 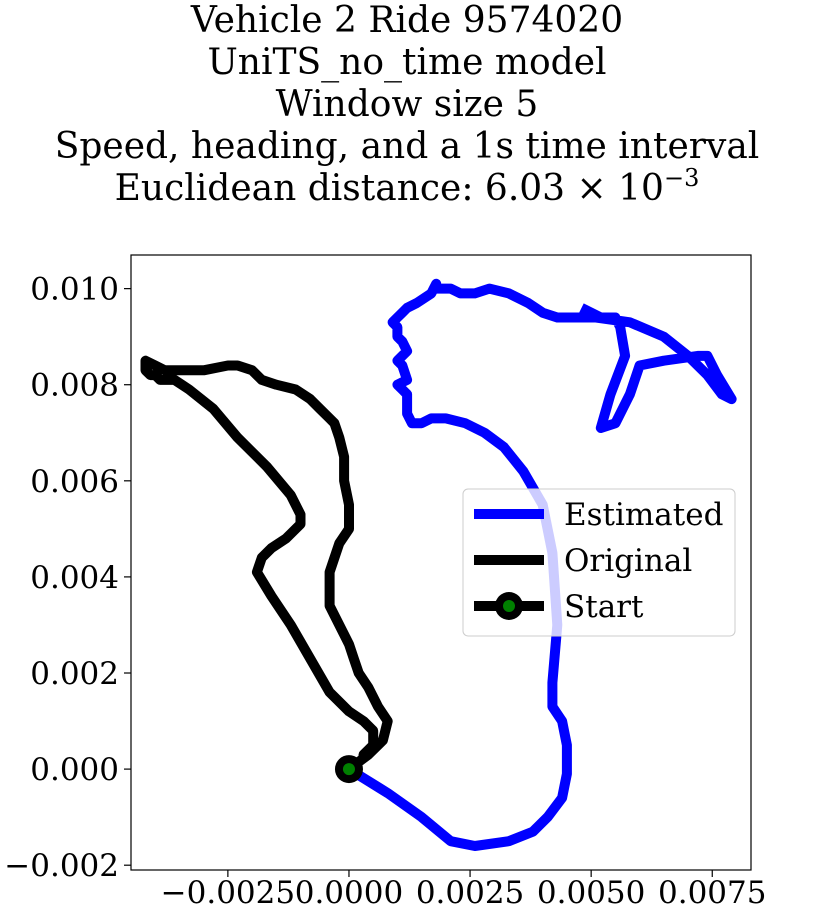 What do you see at coordinates (604, 607) in the screenshot?
I see `legend-label-start: Start` at bounding box center [604, 607].